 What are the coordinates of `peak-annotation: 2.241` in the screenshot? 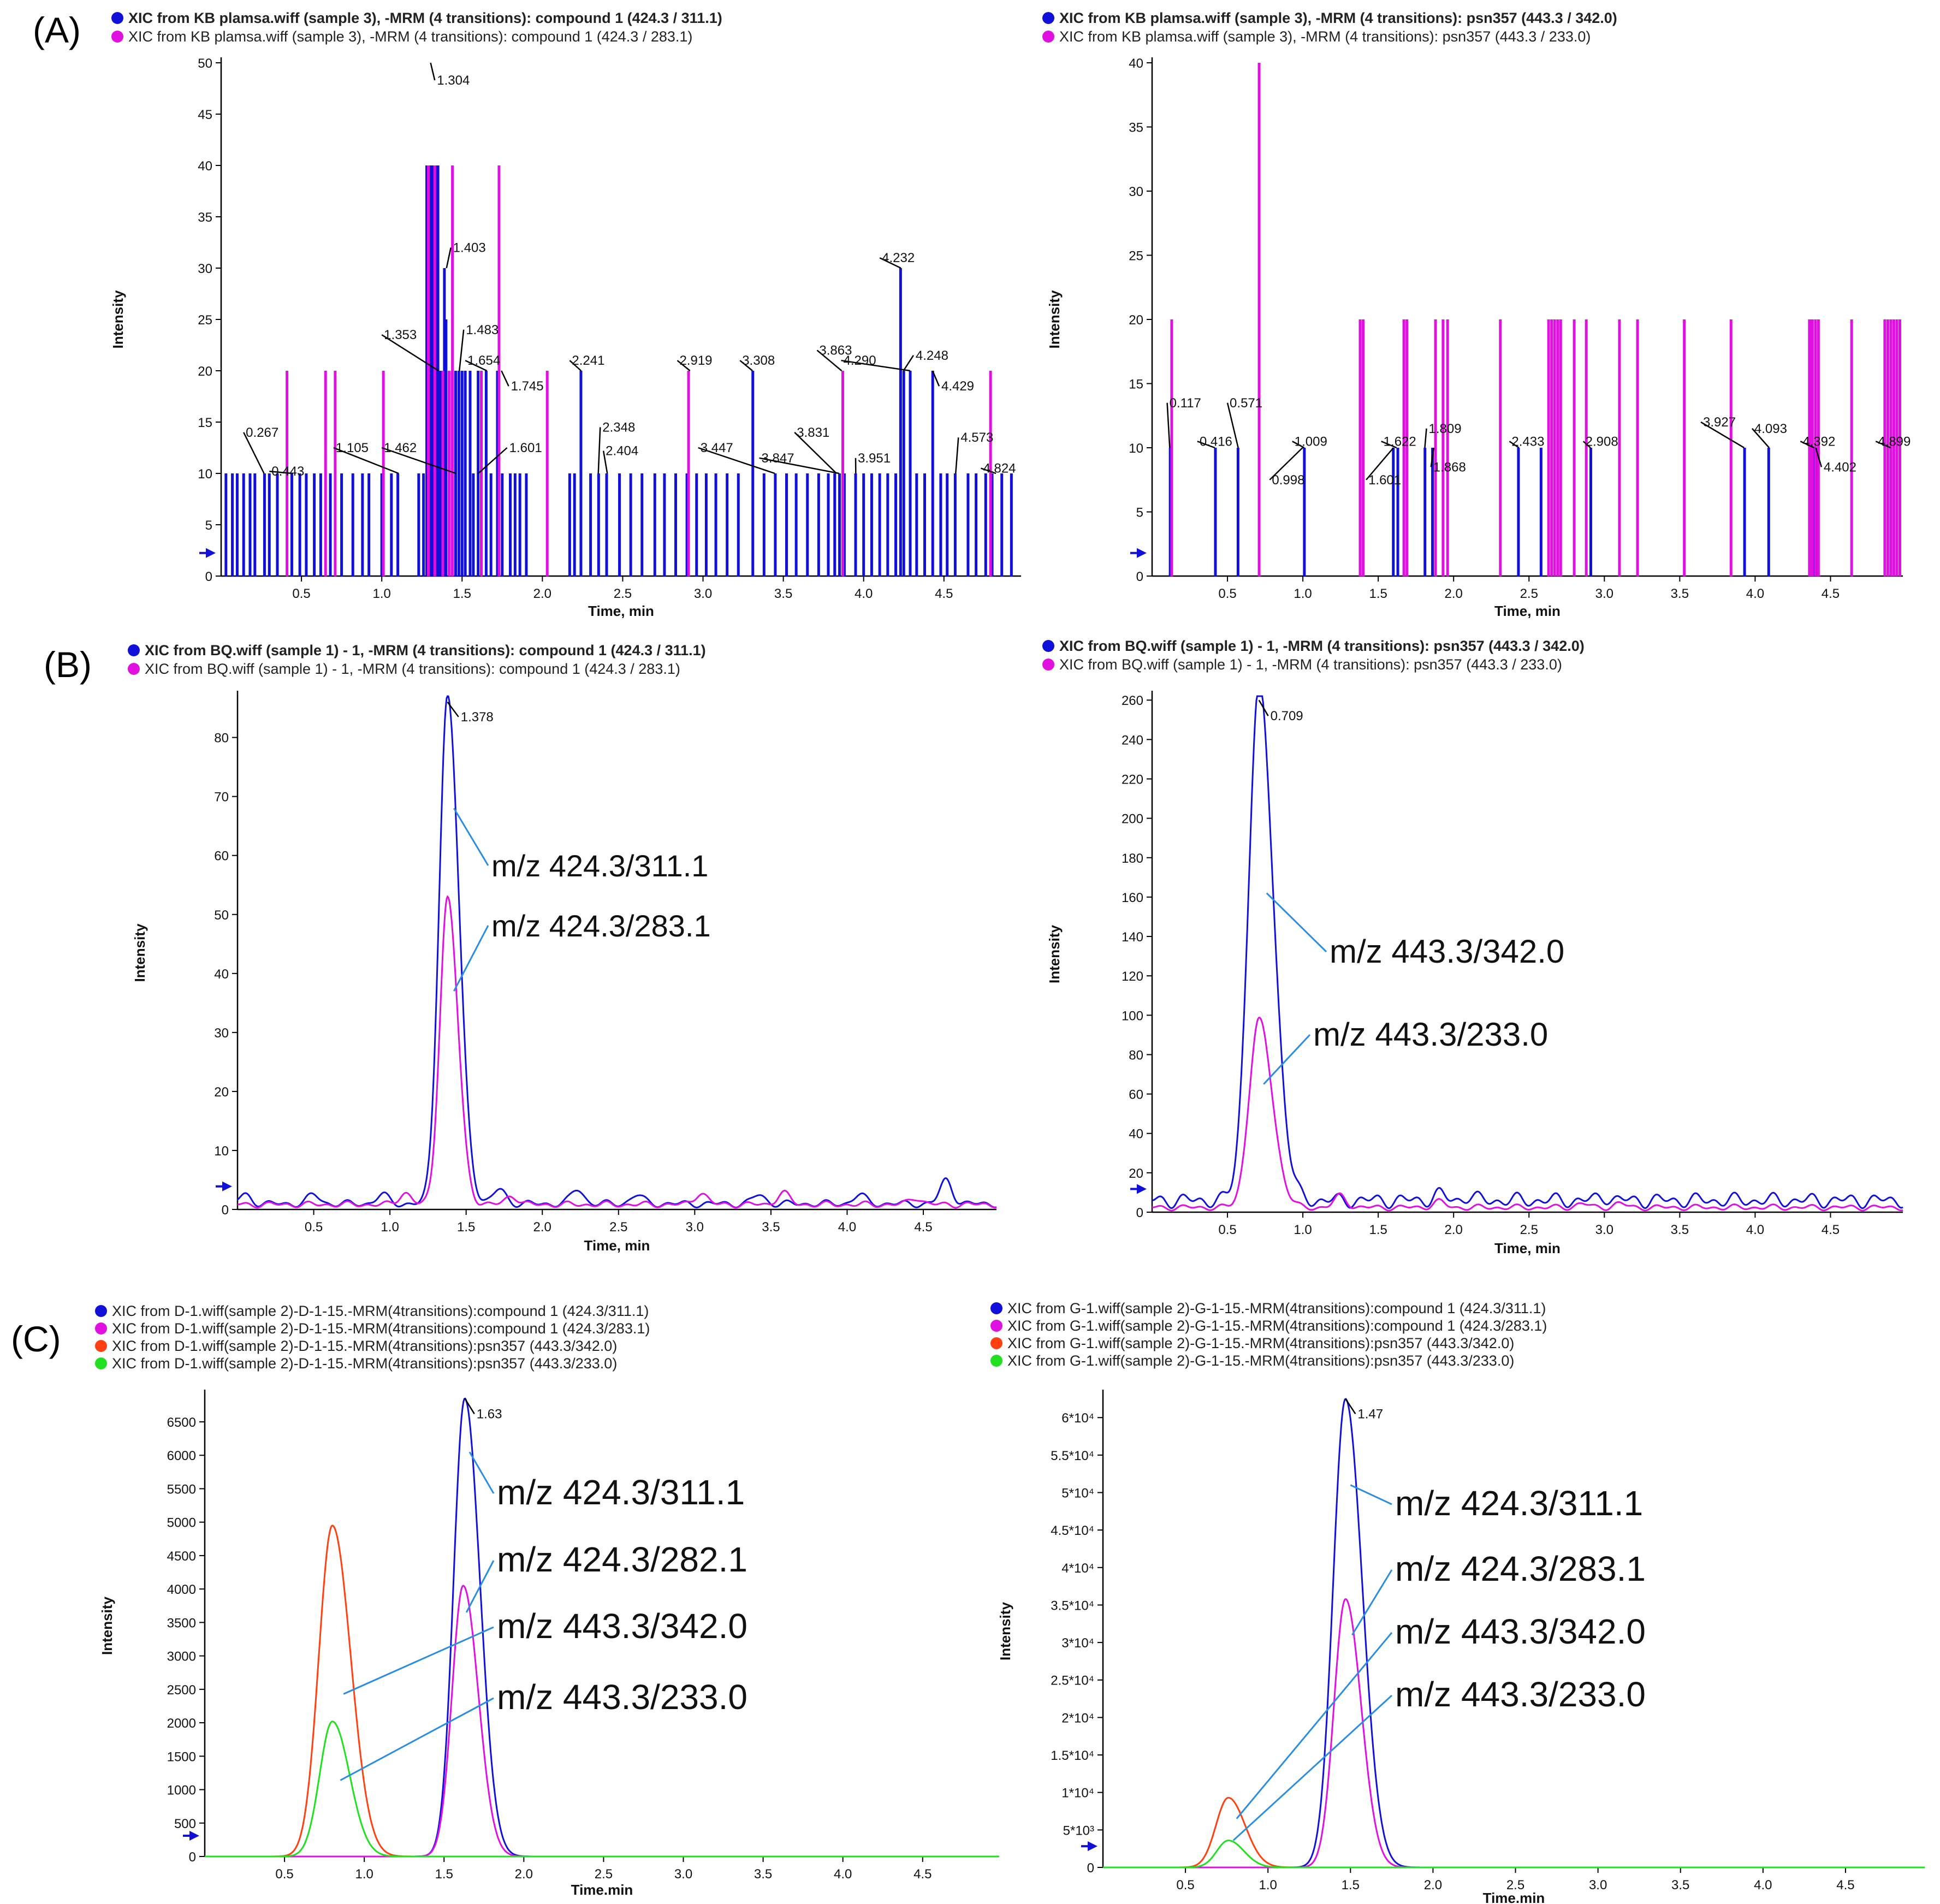 It's located at (588, 360).